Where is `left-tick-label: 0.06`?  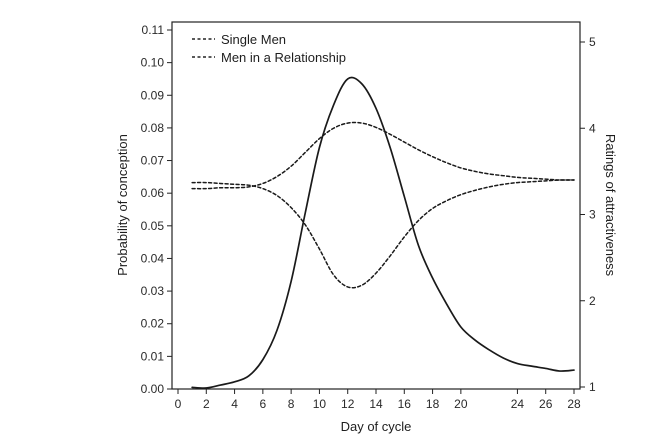
left-tick-label: 0.06 is located at coordinates (153, 193).